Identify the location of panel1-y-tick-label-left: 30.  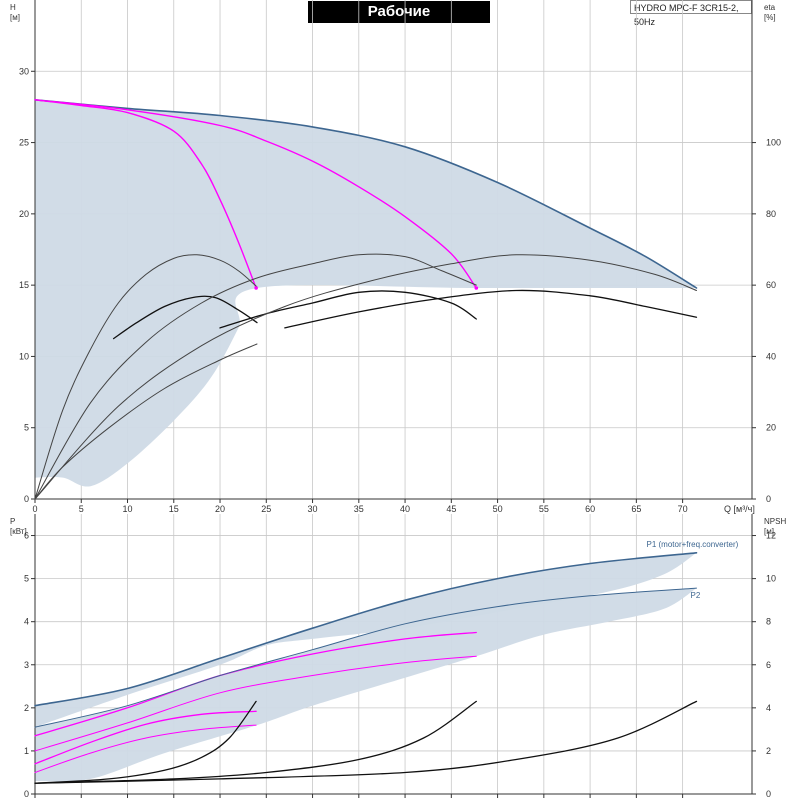
(24, 71).